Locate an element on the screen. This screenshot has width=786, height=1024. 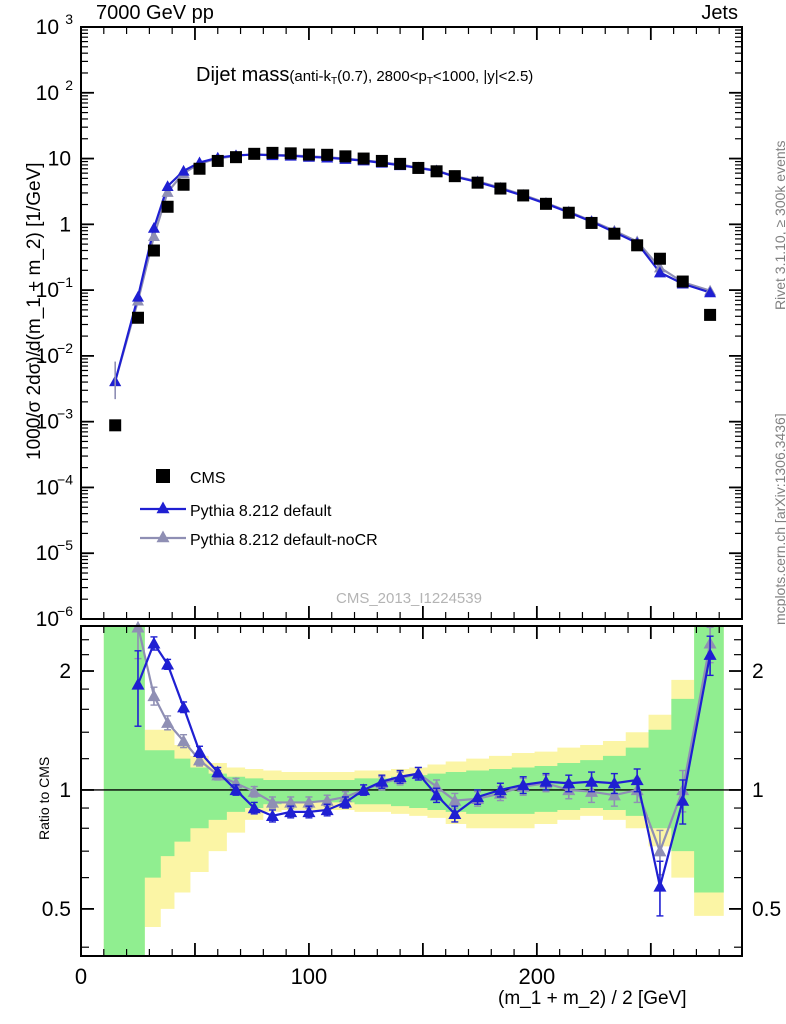
main-y-tick-exponent: −4 is located at coordinates (65, 479).